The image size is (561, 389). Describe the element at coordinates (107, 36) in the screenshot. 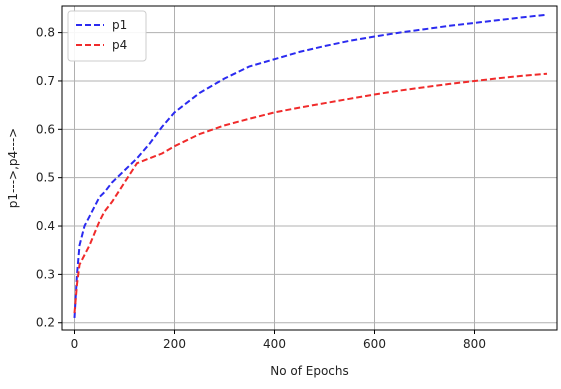

I see `legend-box` at that location.